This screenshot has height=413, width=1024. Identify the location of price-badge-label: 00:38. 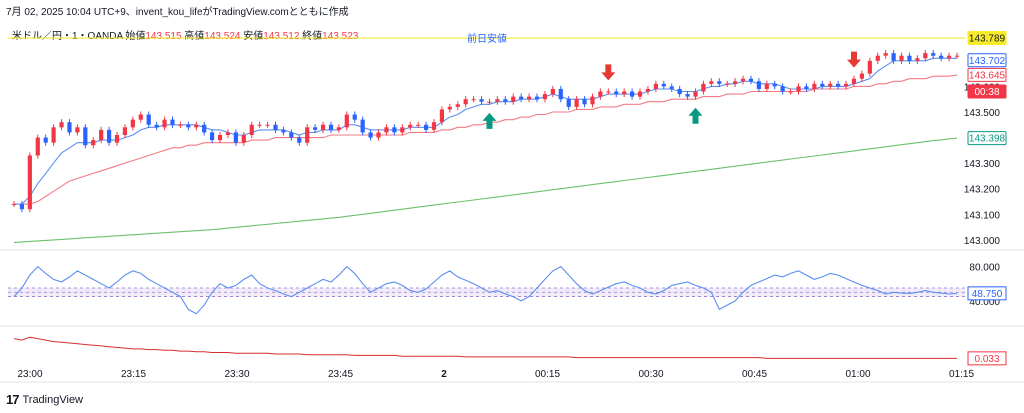
(986, 92).